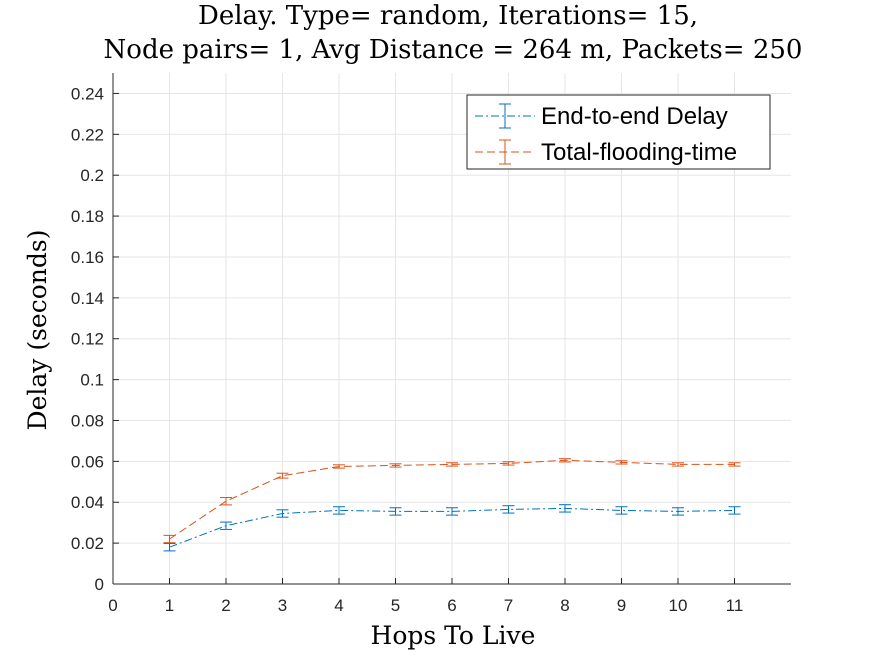 The image size is (875, 656). What do you see at coordinates (87, 257) in the screenshot?
I see `y-tick-label: 0.16` at bounding box center [87, 257].